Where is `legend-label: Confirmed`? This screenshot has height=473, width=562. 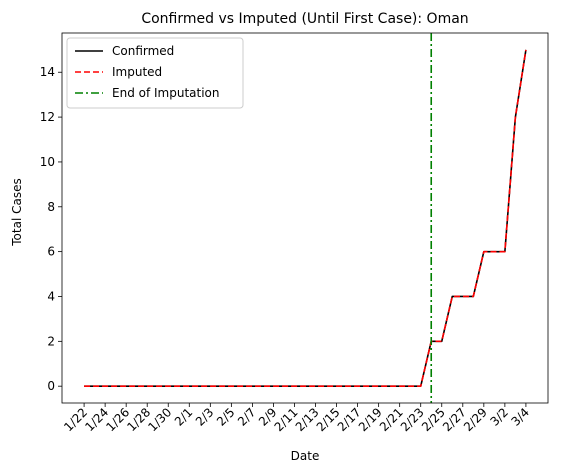 legend-label: Confirmed is located at coordinates (143, 51).